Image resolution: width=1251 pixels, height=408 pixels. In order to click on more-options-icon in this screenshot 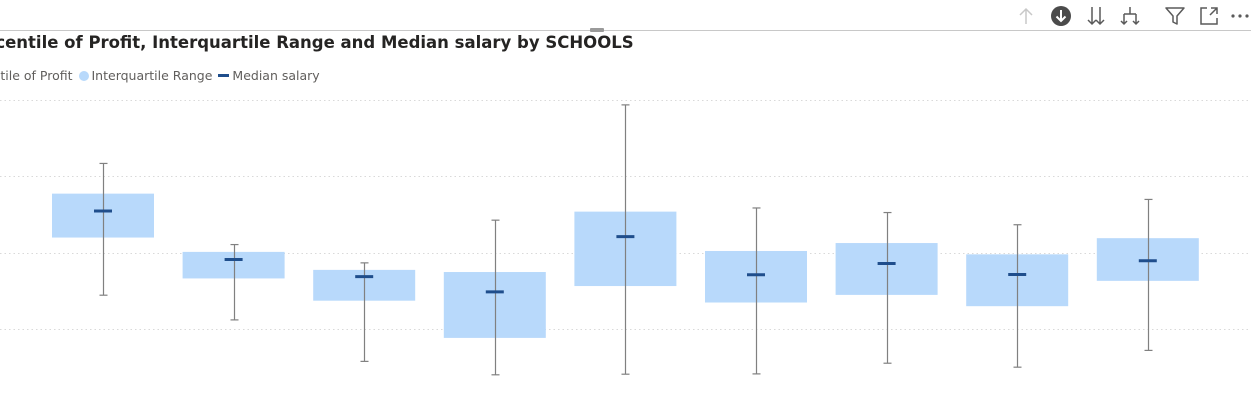, I will do `click(1239, 16)`.